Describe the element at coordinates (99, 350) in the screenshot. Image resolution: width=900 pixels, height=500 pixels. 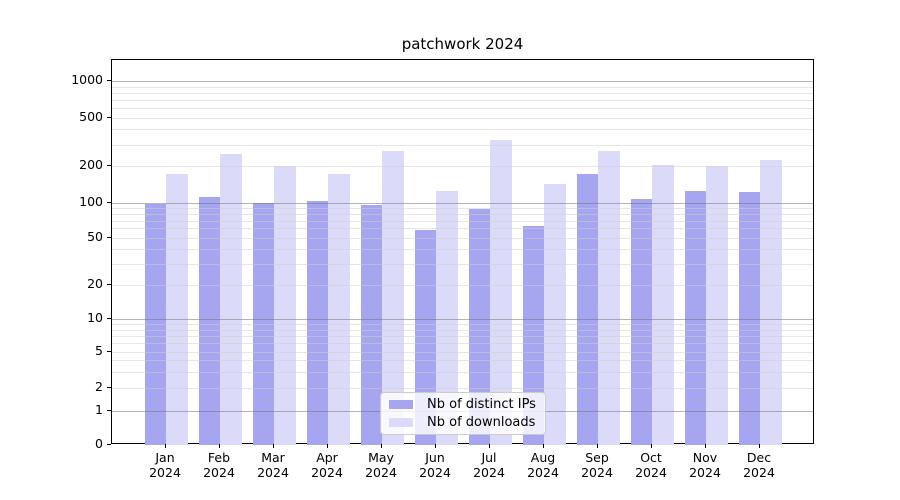
I see `y-tick-label: 5` at that location.